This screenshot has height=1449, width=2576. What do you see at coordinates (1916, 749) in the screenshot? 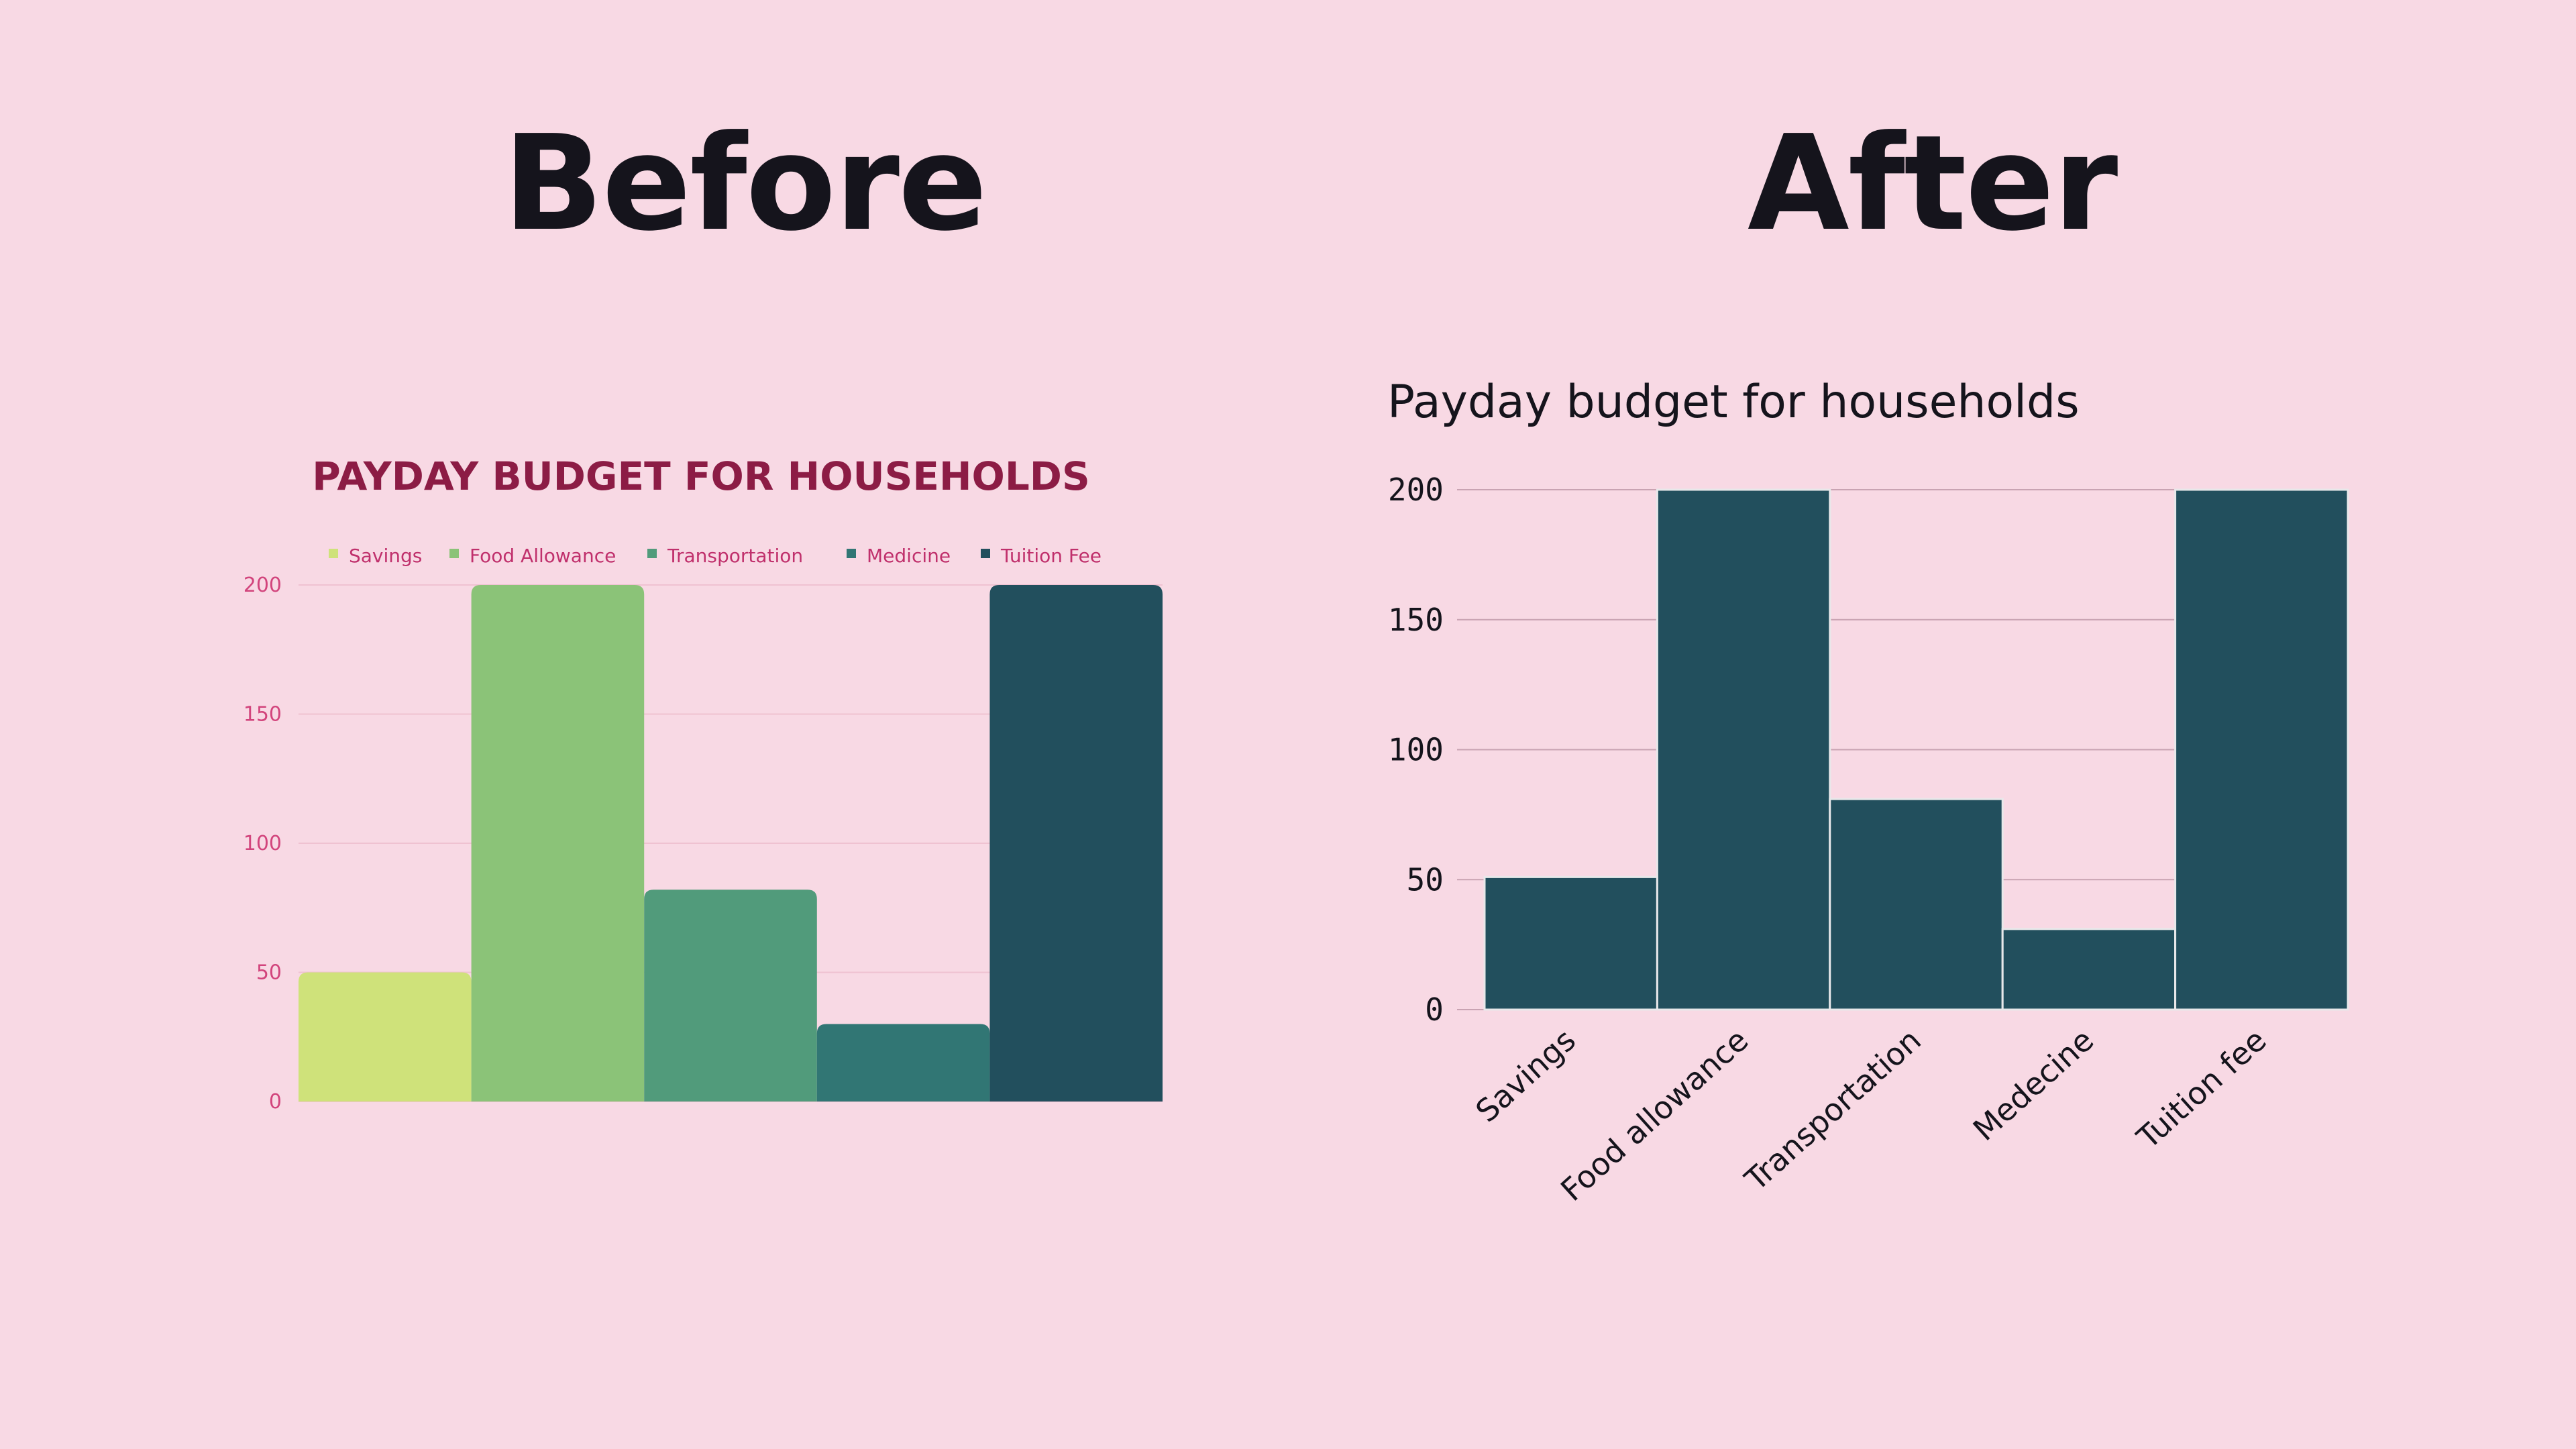
I see `after-bars` at bounding box center [1916, 749].